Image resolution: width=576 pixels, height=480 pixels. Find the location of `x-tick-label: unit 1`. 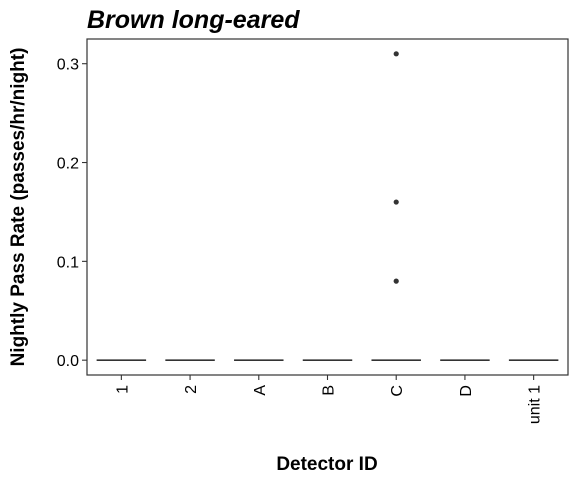

x-tick-label: unit 1 is located at coordinates (535, 404).